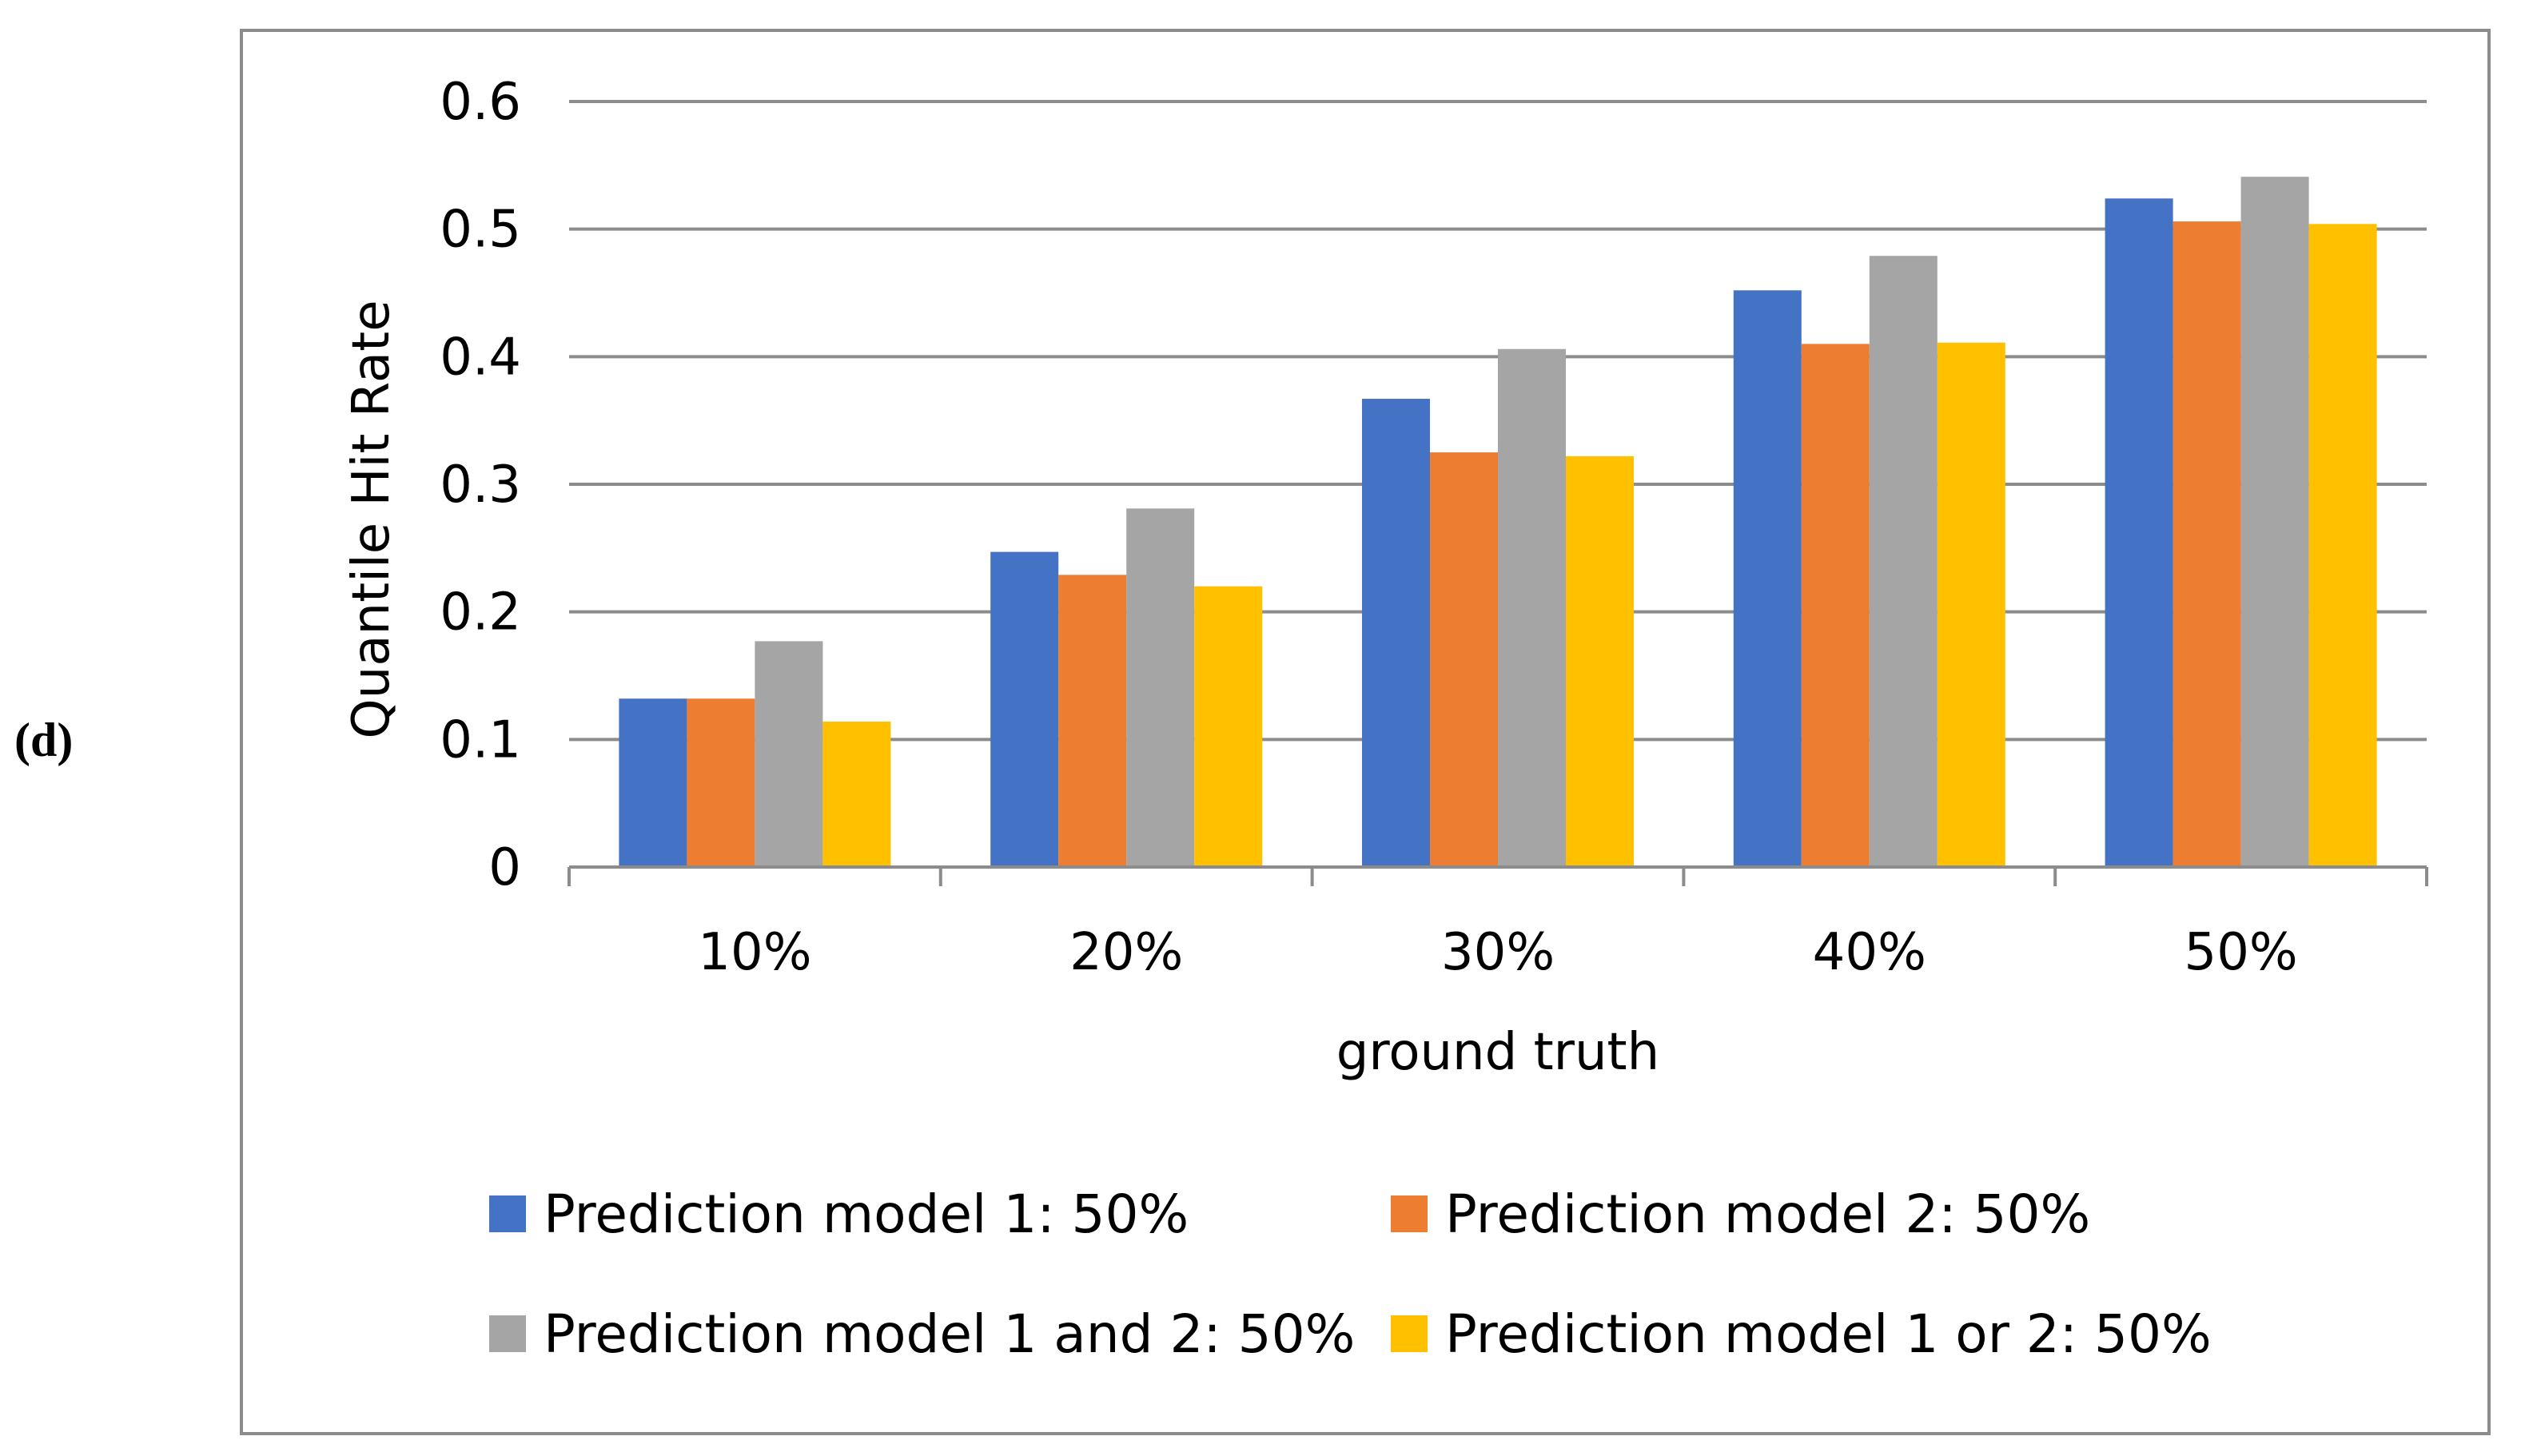 Image resolution: width=2521 pixels, height=1456 pixels. I want to click on y-tick-label: 0, so click(504, 867).